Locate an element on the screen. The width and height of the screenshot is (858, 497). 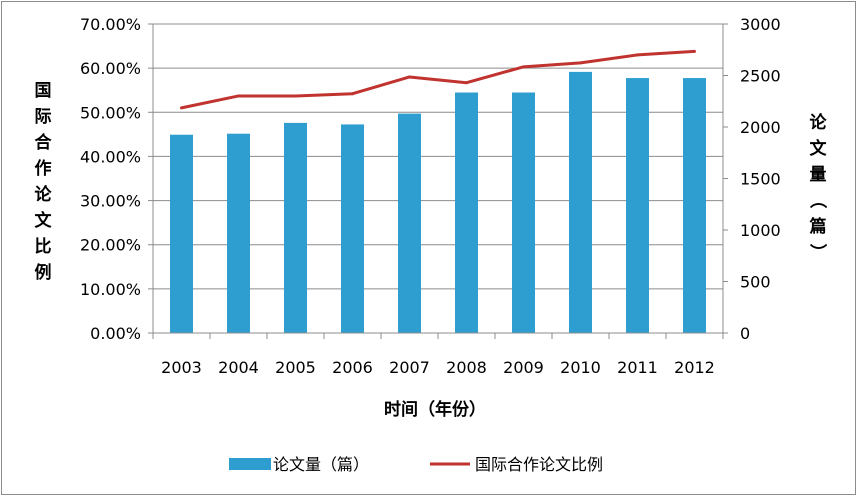
right-axis-label-char: ） is located at coordinates (817, 252).